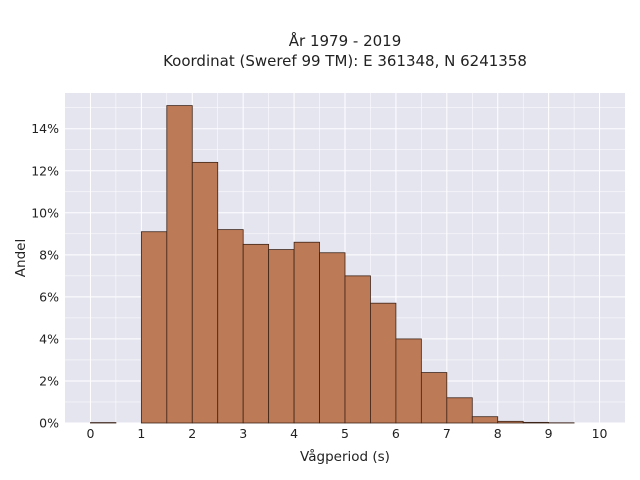 Image resolution: width=640 pixels, height=480 pixels. I want to click on x-tick-label: 8, so click(498, 433).